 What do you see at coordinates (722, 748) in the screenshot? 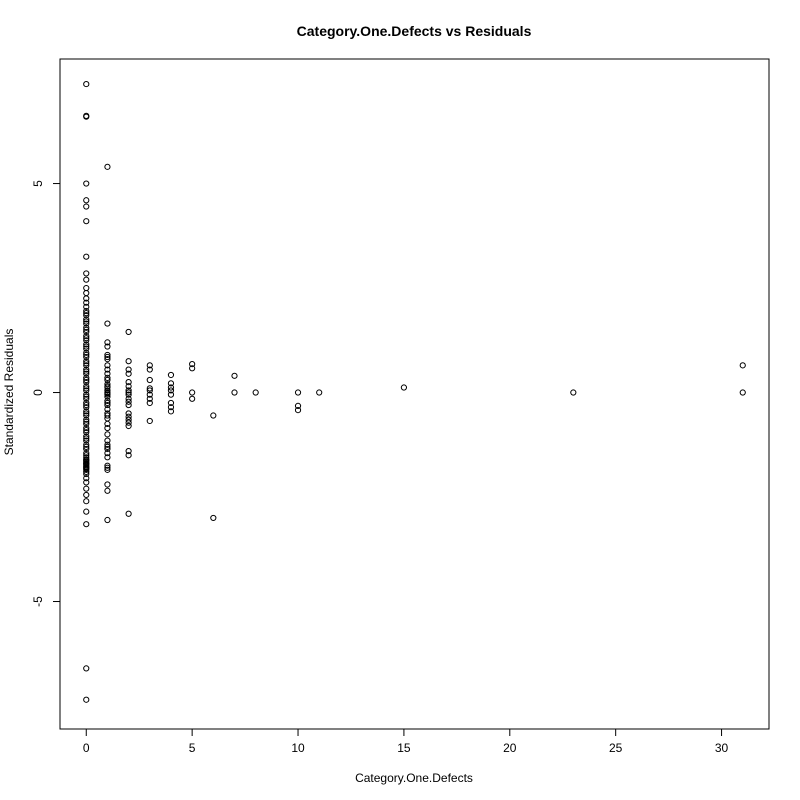
I see `x-tick-label: 30` at bounding box center [722, 748].